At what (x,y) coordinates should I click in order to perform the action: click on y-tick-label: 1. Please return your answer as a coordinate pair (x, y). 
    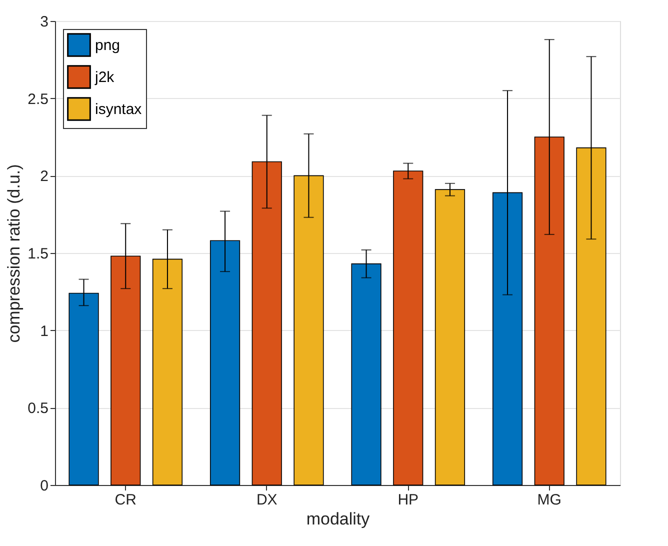
    Looking at the image, I should click on (44, 331).